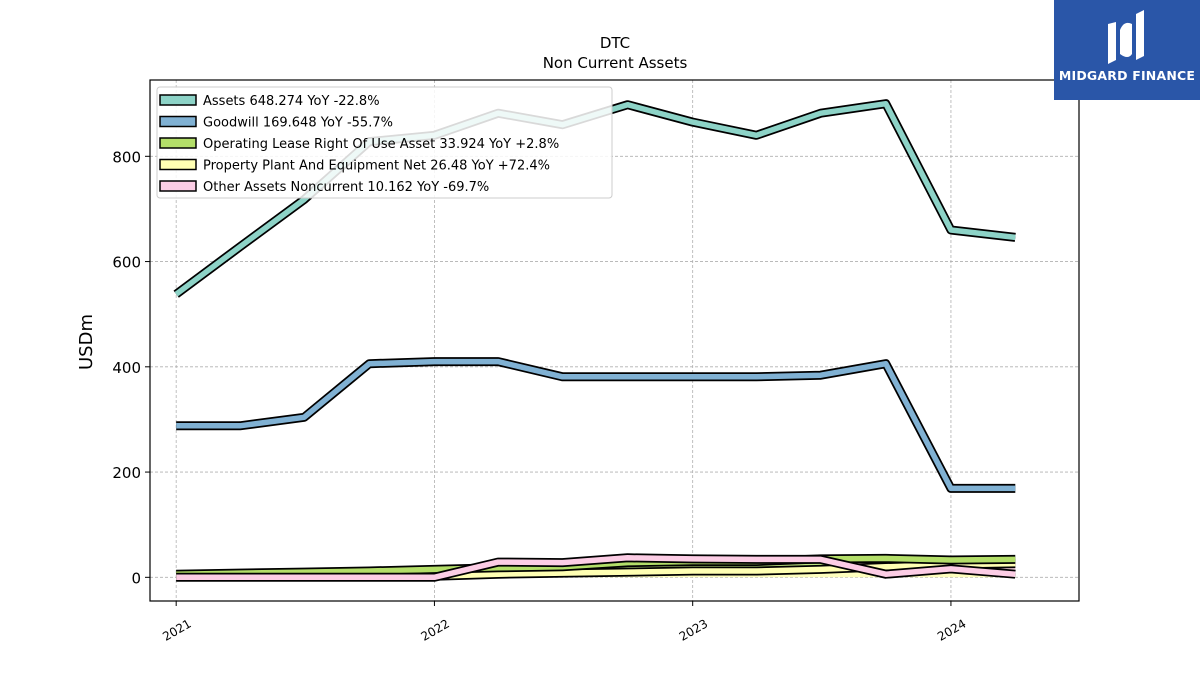 The width and height of the screenshot is (1200, 675). Describe the element at coordinates (298, 123) in the screenshot. I see `legend-label: Goodwill 169.648 YoY -55.7%` at that location.